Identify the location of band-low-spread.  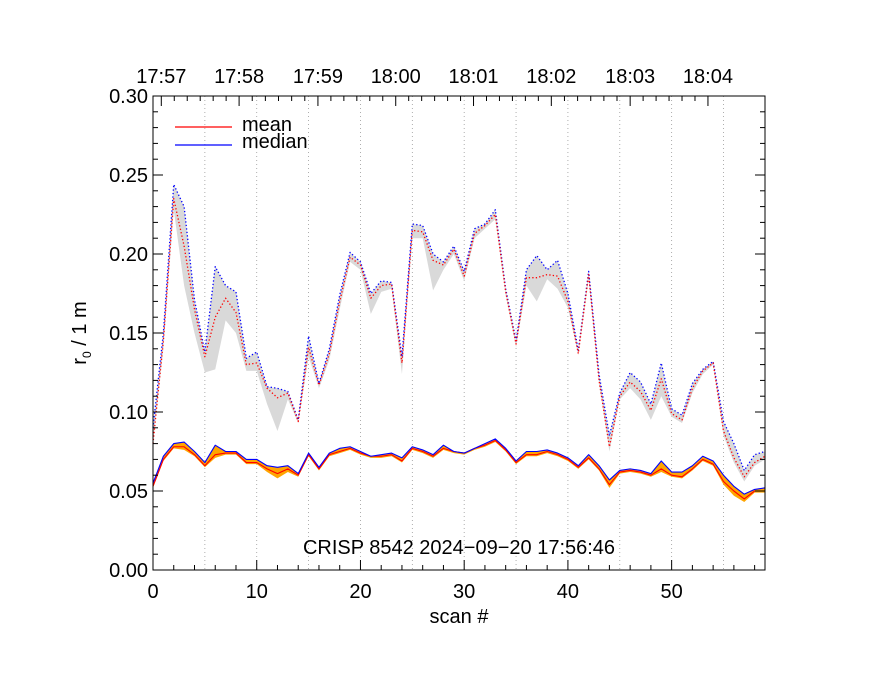
(459, 470).